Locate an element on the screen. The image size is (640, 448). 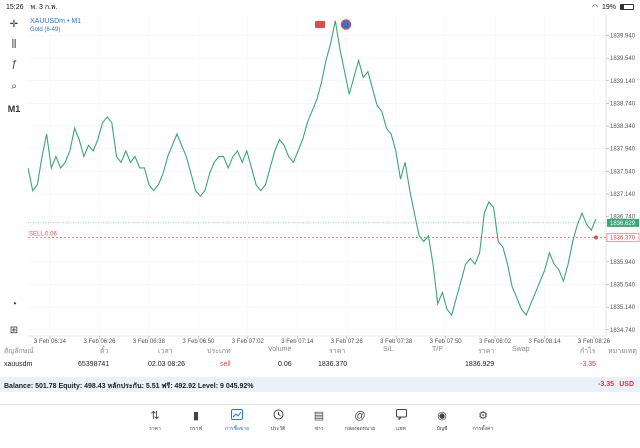
sell-price-tag is located at coordinates (623, 237).